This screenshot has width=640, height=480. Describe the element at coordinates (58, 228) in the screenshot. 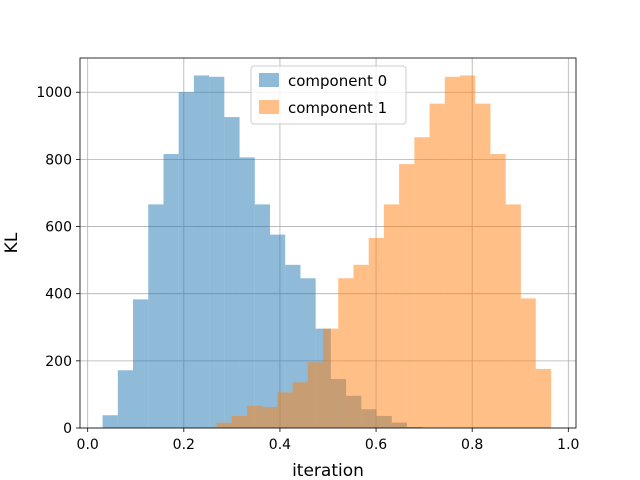

I see `y-tick-label: 600` at that location.